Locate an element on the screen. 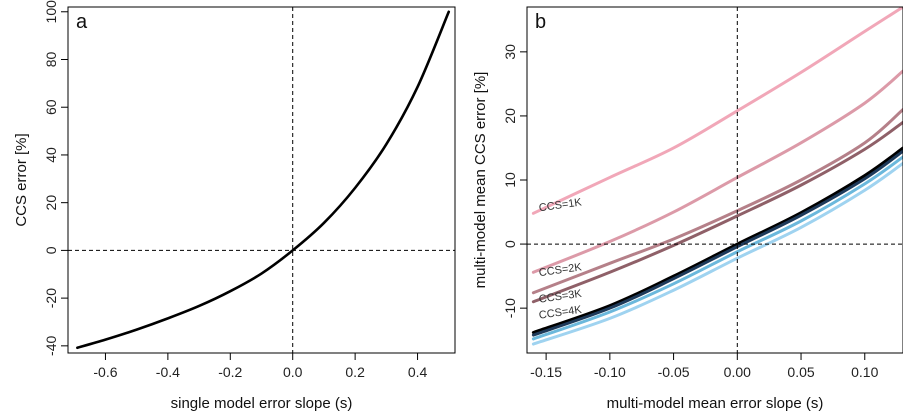  y-tick-label: 30 is located at coordinates (510, 52).